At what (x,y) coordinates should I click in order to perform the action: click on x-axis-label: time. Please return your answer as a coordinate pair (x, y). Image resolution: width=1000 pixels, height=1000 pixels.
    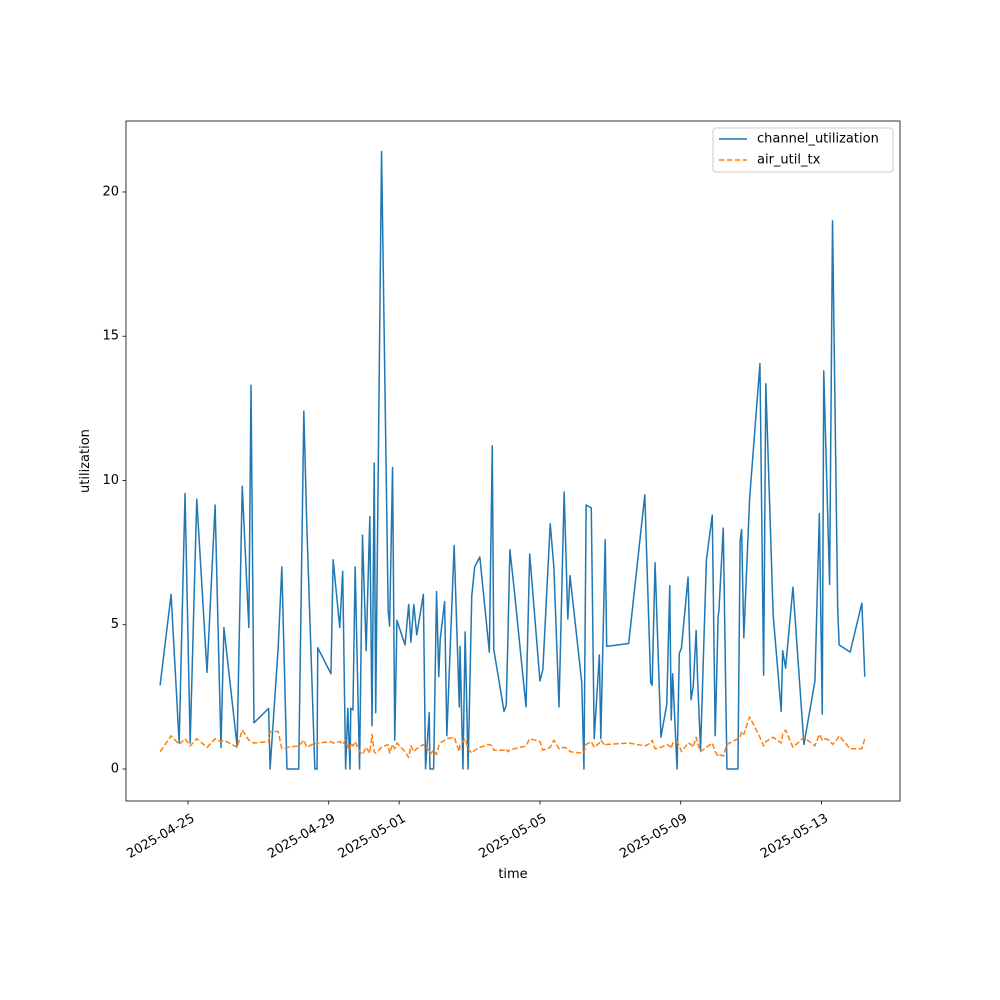
    Looking at the image, I should click on (512, 874).